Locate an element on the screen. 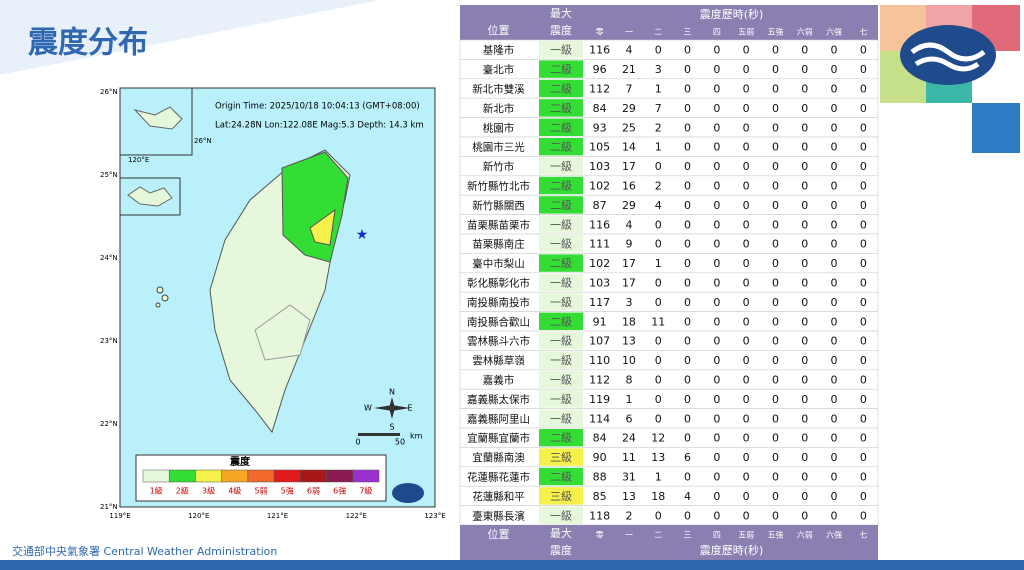 Image resolution: width=1024 pixels, height=570 pixels. header-cell: 位置 is located at coordinates (499, 534).